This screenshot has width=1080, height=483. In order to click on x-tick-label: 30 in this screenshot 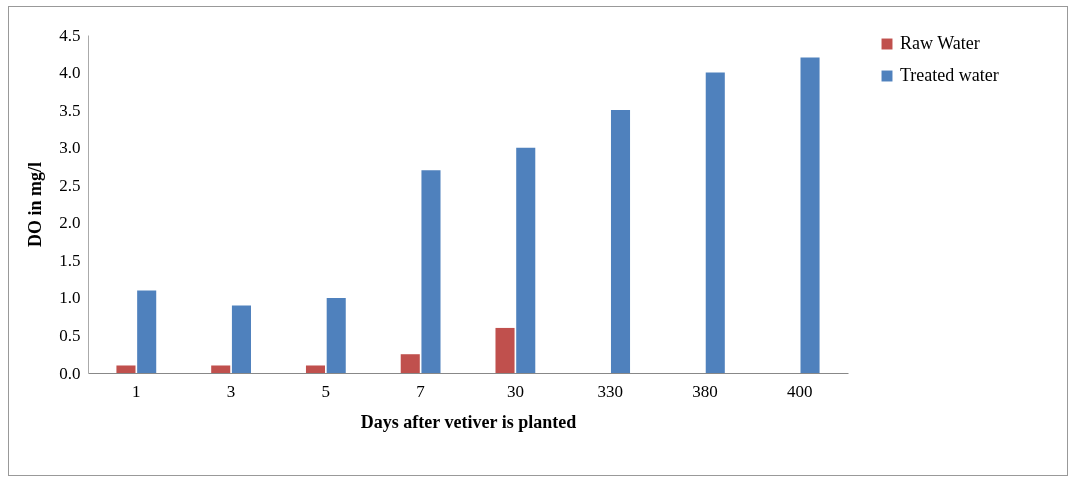, I will do `click(515, 391)`.